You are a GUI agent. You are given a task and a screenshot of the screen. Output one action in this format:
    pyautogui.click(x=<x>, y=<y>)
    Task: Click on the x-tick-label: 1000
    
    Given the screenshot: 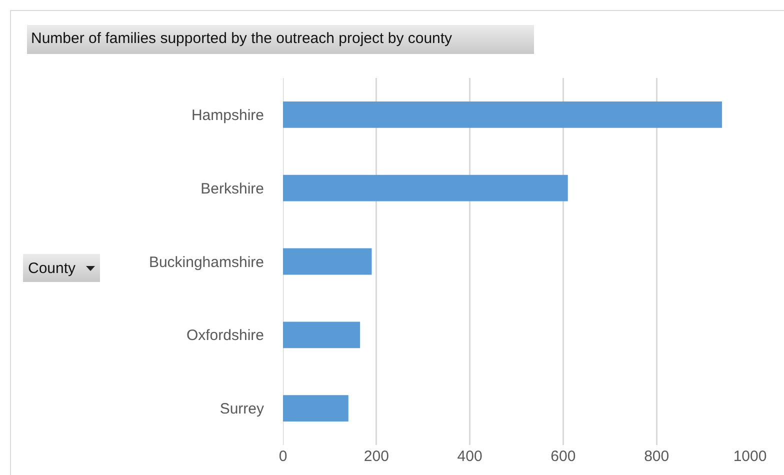 What is the action you would take?
    pyautogui.click(x=750, y=456)
    